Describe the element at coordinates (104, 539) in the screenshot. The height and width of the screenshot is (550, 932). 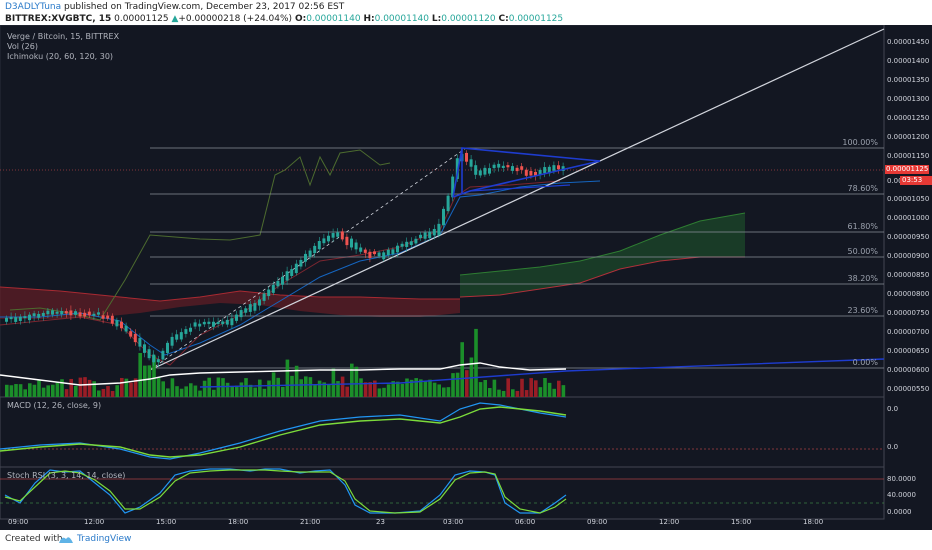
I see `tradingview-brand: TradingView` at that location.